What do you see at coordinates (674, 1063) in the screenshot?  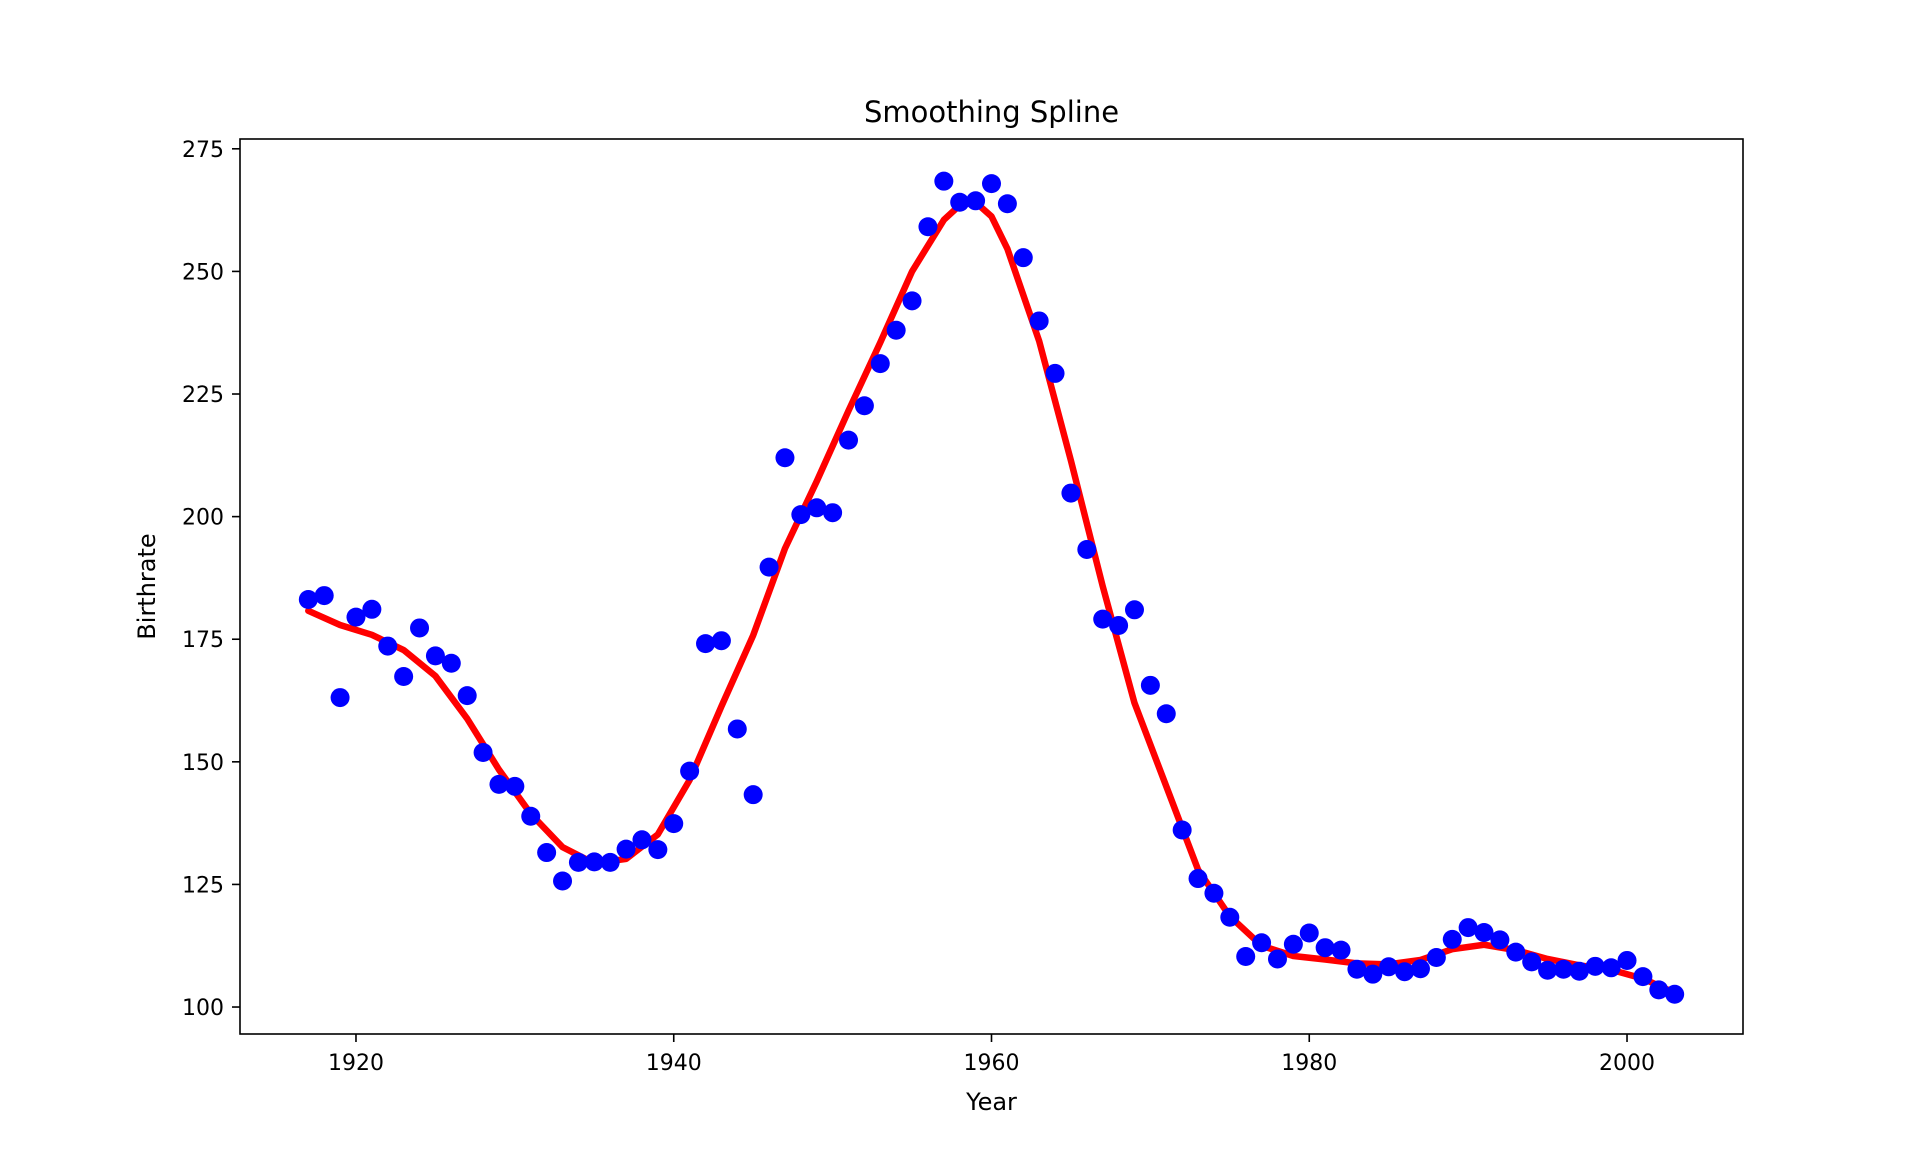 I see `x-tick-label: 1940` at bounding box center [674, 1063].